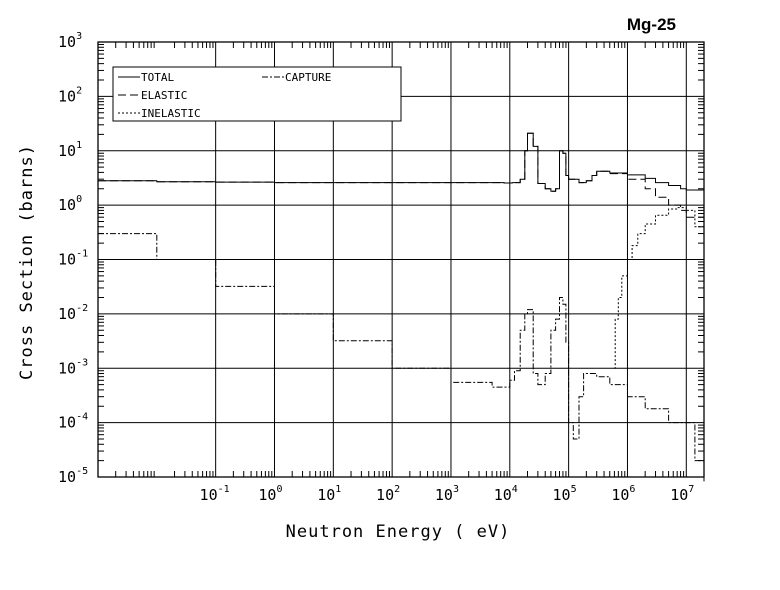 This screenshot has width=780, height=590. Describe the element at coordinates (659, 288) in the screenshot. I see `series-inelastic` at that location.